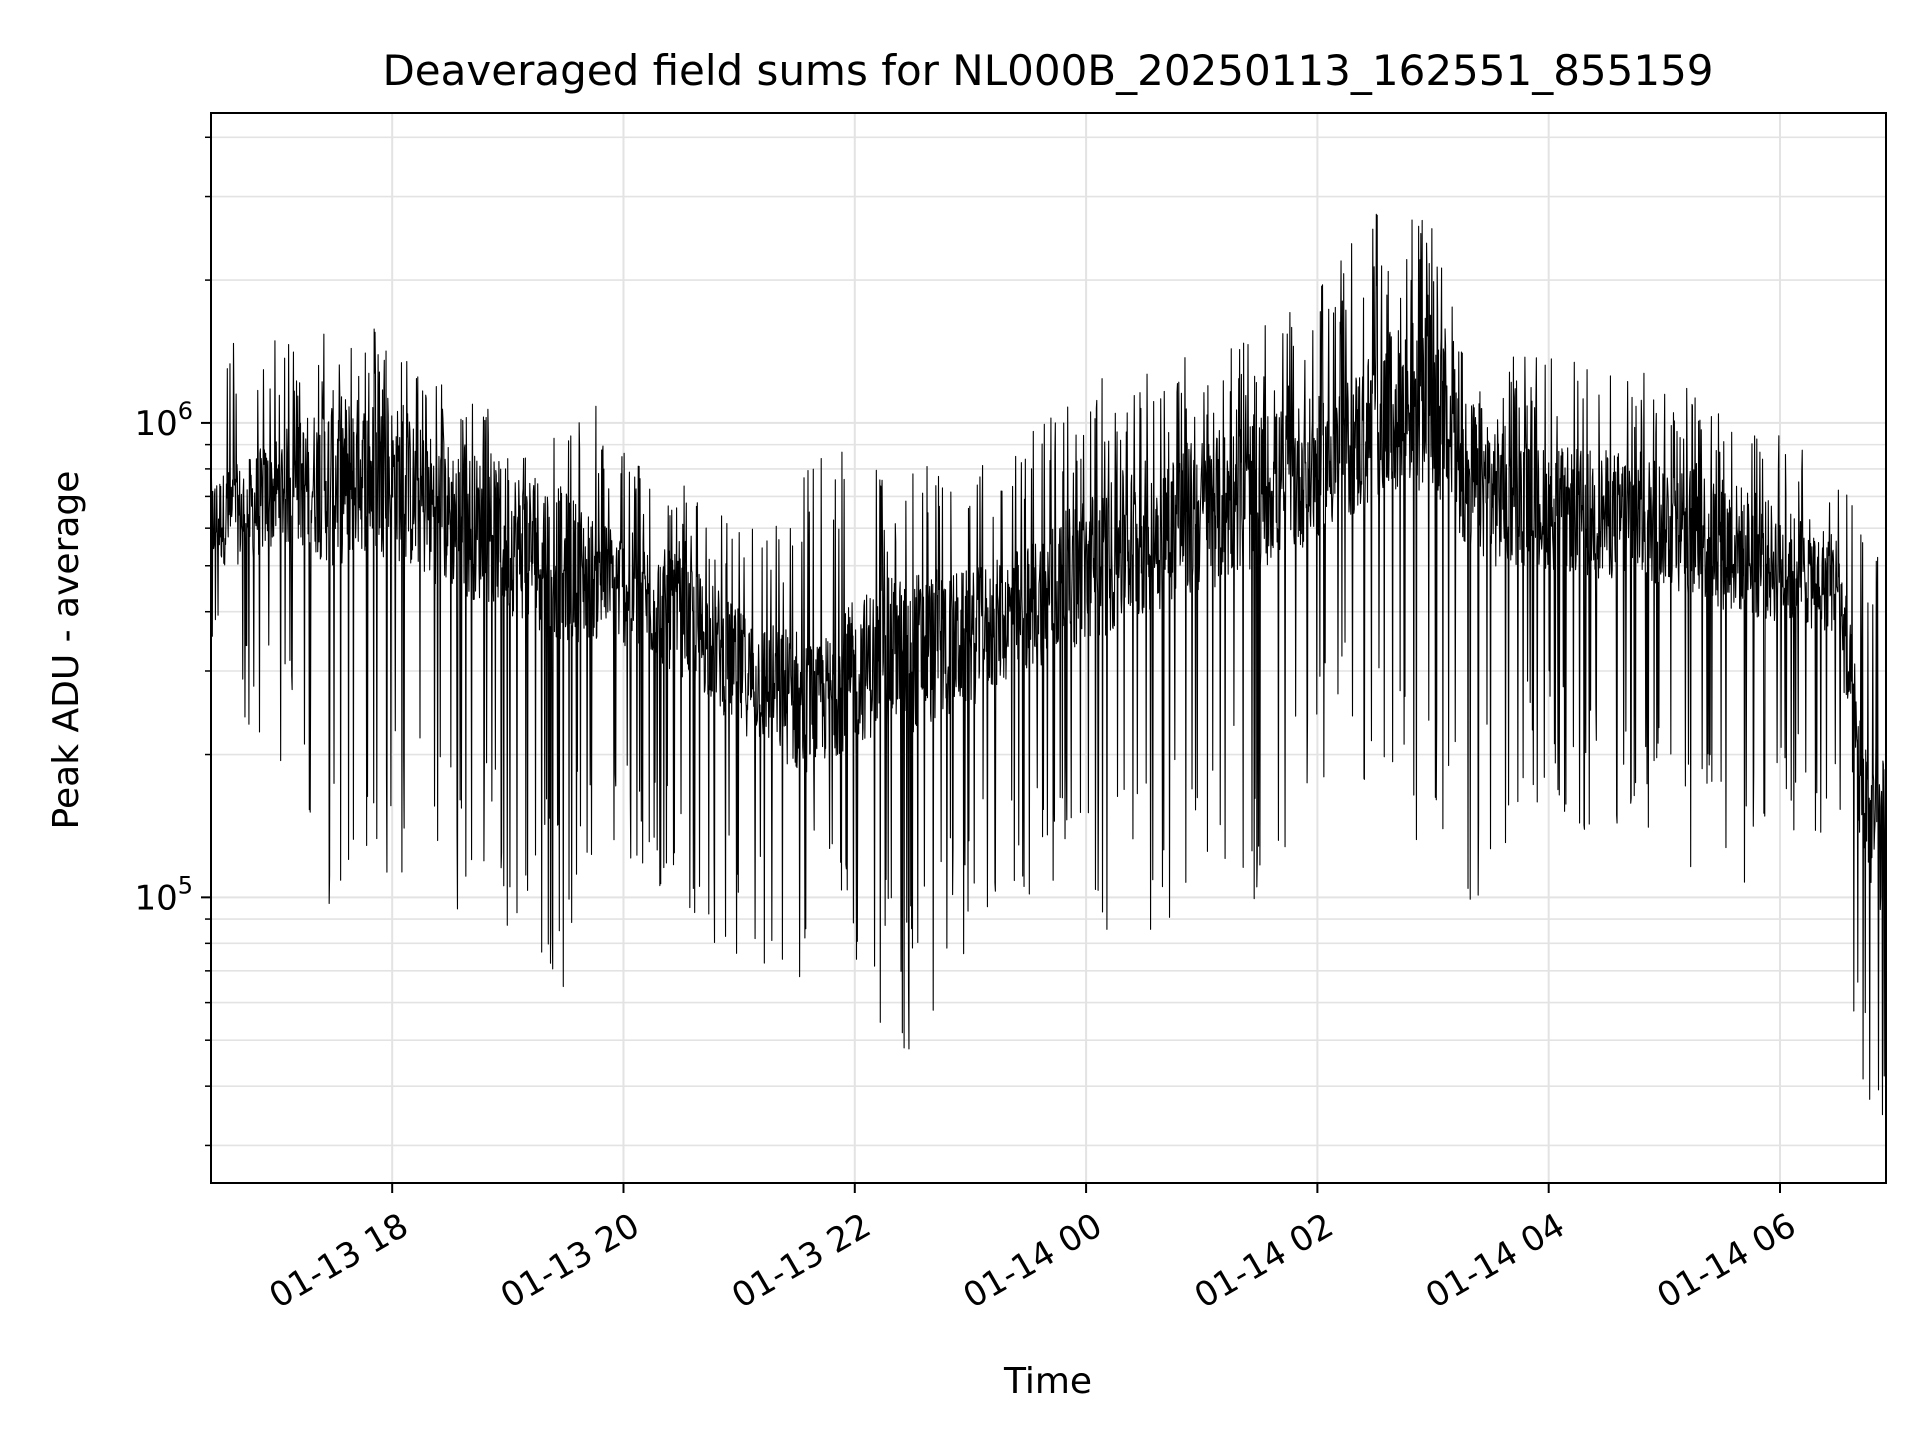 Image resolution: width=1920 pixels, height=1440 pixels. Describe the element at coordinates (1047, 1381) in the screenshot. I see `x-axis-label: Time` at that location.